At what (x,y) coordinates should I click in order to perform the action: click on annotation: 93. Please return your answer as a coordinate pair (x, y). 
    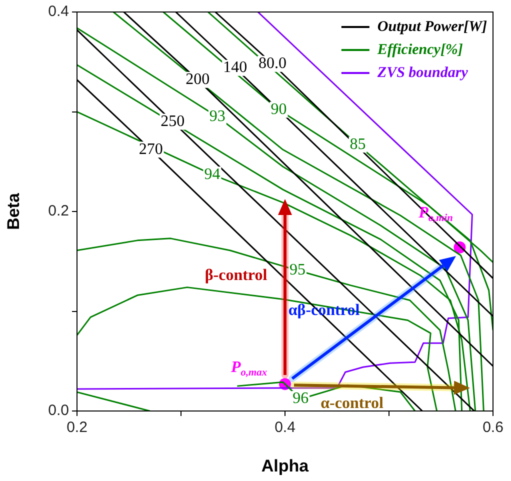
    Looking at the image, I should click on (217, 116).